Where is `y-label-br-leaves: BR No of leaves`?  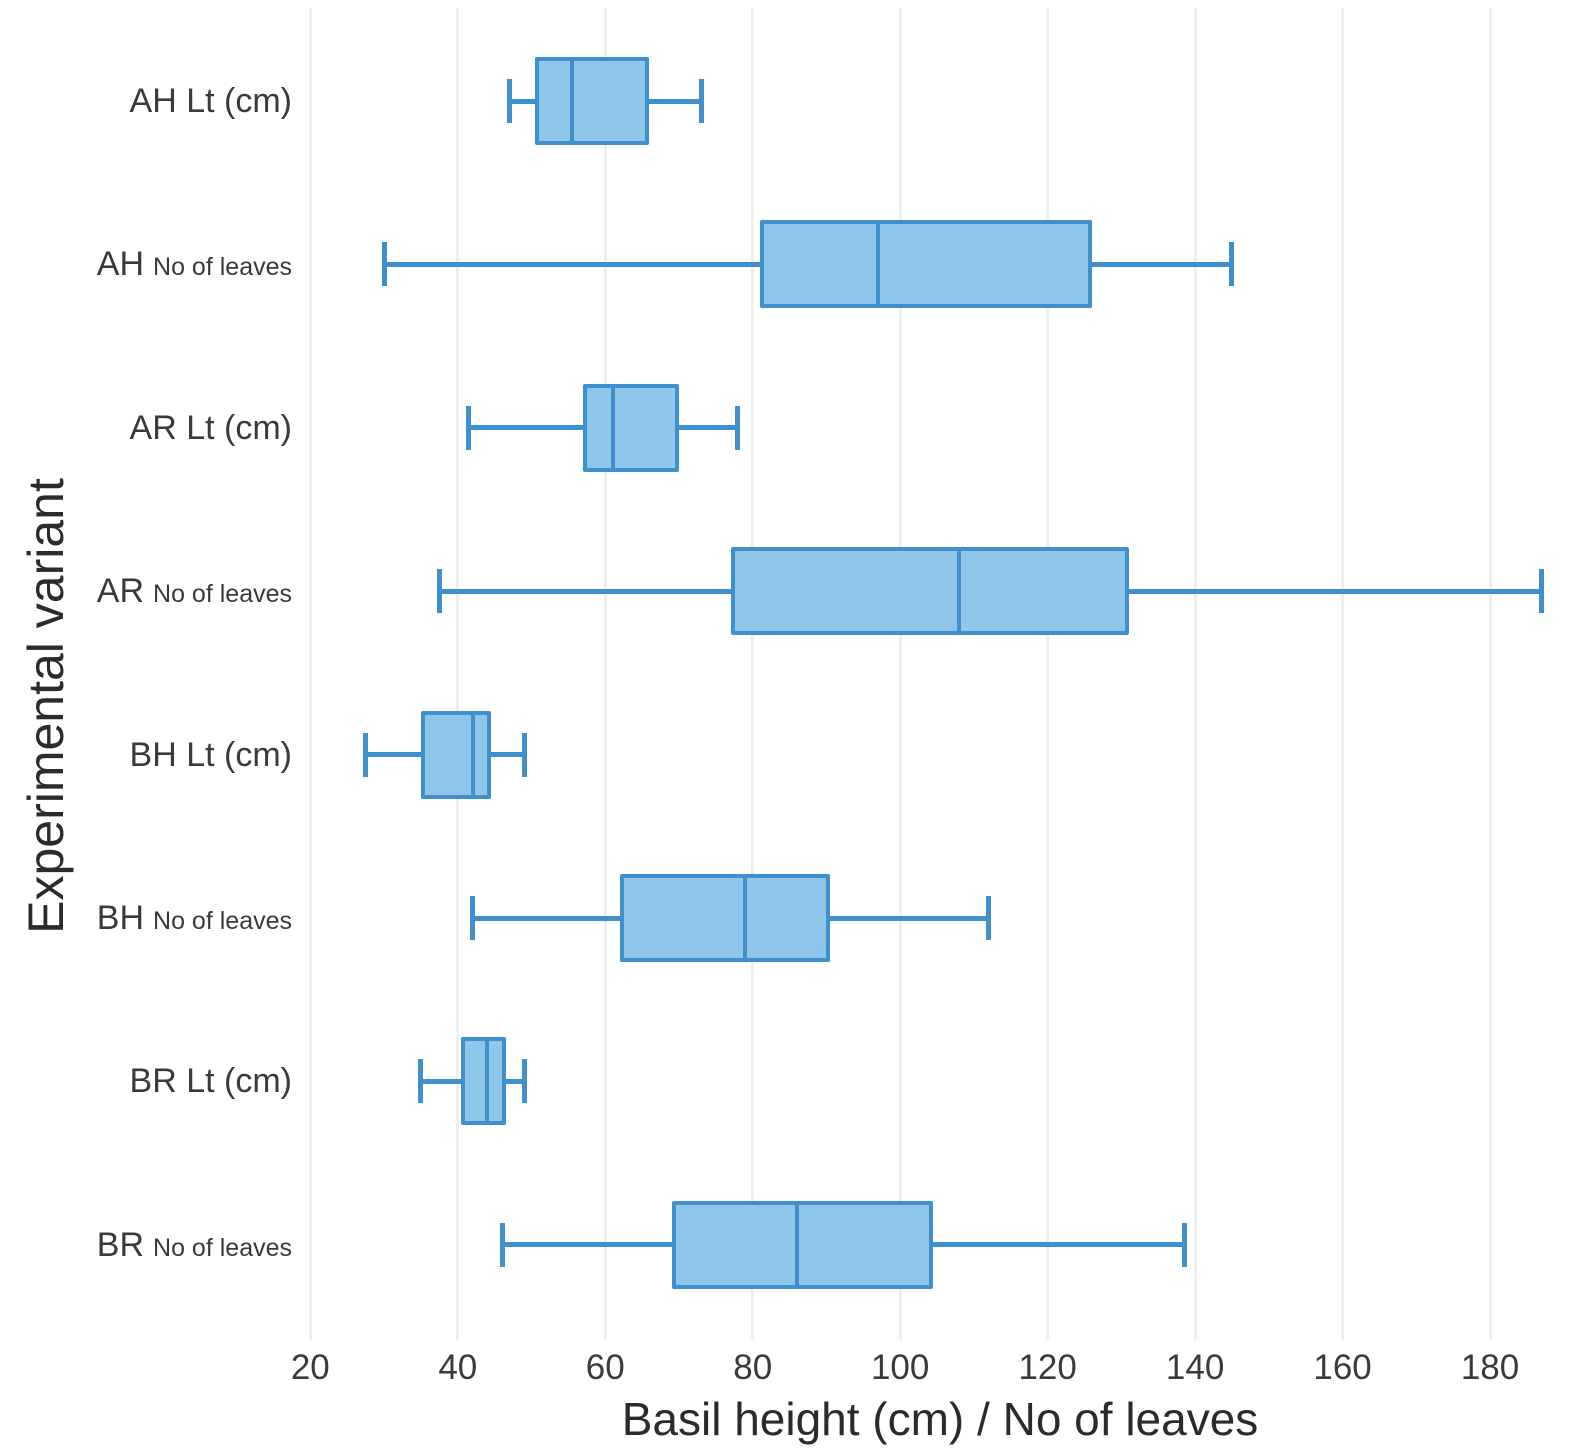
y-label-br-leaves: BR No of leaves is located at coordinates (194, 1245).